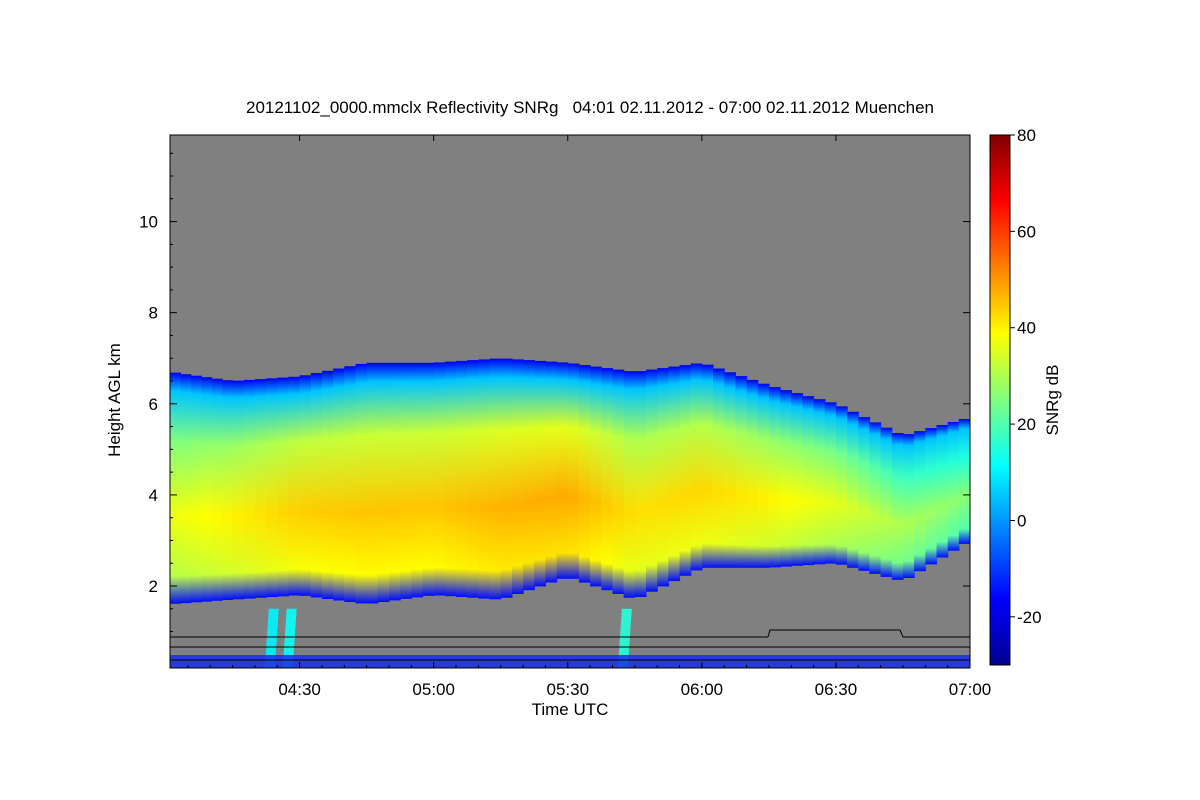 The image size is (1200, 800). I want to click on y-tick-label: 4, so click(153, 495).